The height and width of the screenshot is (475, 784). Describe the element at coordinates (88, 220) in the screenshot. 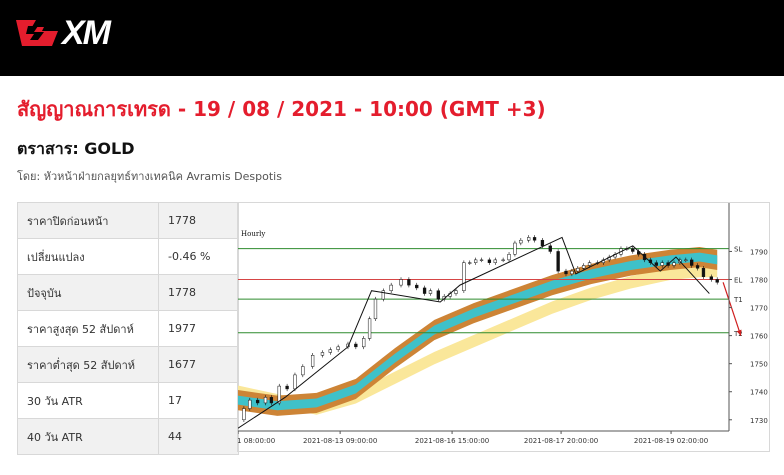

I see `stat-label: ราคาปิดก่อนหน้า` at that location.